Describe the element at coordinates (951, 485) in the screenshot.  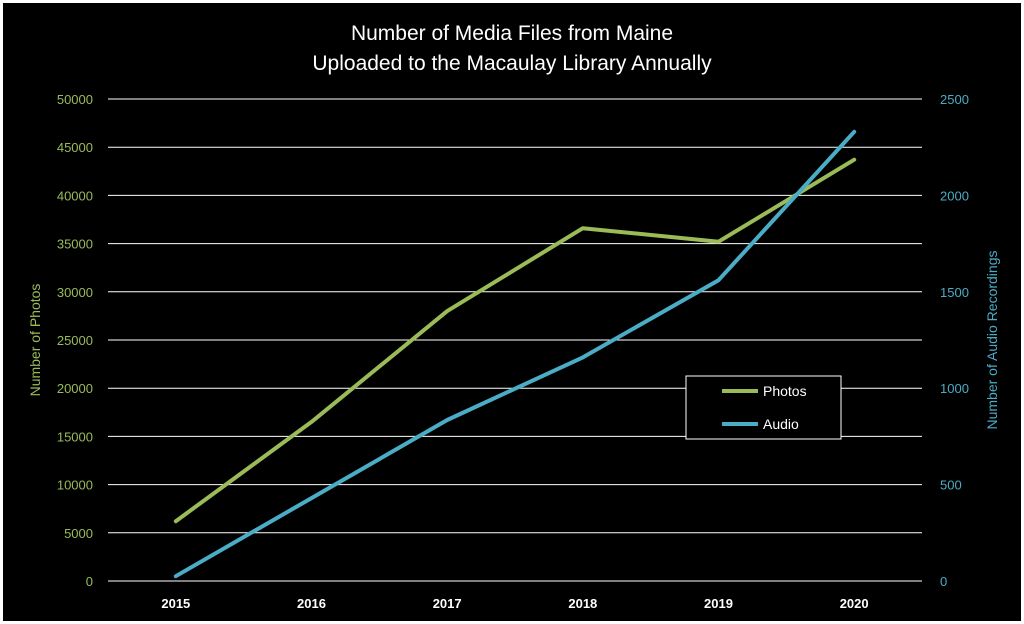
I see `right-tick-label: 500` at that location.